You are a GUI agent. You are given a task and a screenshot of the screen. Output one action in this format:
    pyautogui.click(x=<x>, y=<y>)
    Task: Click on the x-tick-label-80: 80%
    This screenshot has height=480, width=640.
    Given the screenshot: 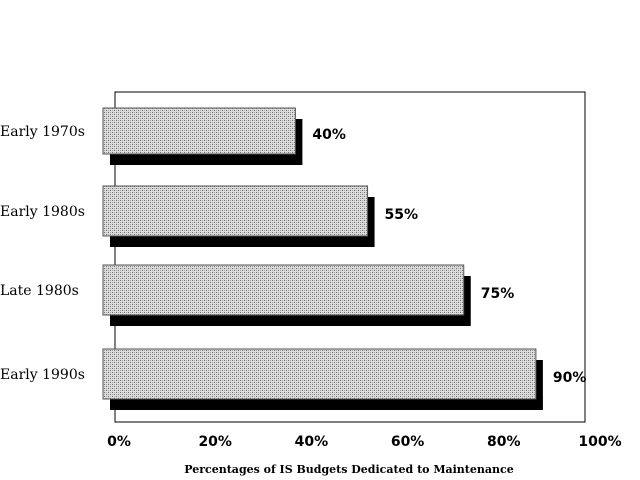 What is the action you would take?
    pyautogui.click(x=504, y=442)
    